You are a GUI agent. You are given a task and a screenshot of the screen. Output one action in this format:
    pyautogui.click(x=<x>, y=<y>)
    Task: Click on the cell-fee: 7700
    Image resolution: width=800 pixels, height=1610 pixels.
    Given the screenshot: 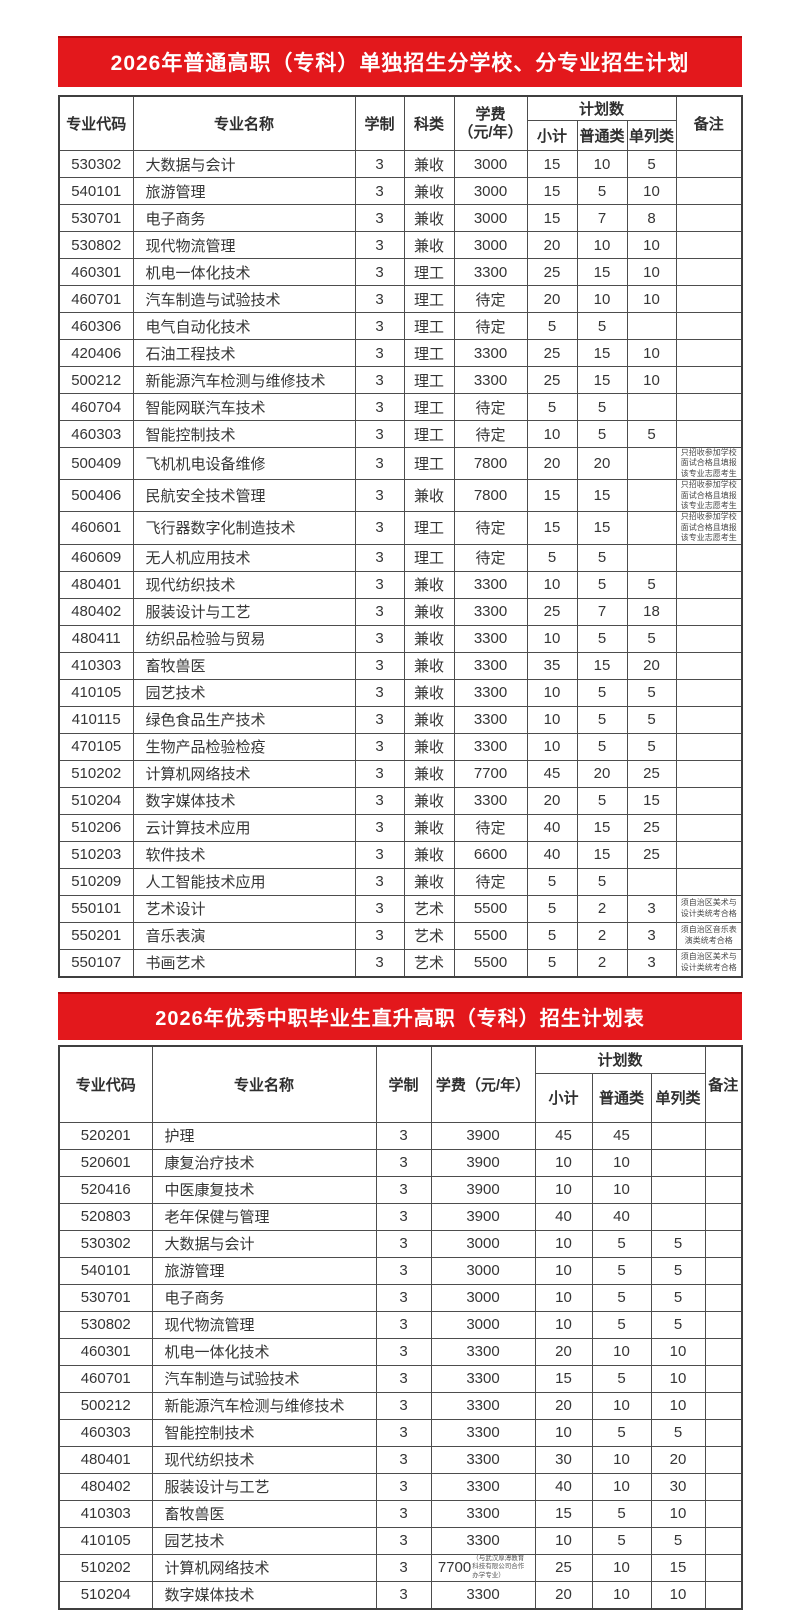 What is the action you would take?
    pyautogui.click(x=490, y=773)
    